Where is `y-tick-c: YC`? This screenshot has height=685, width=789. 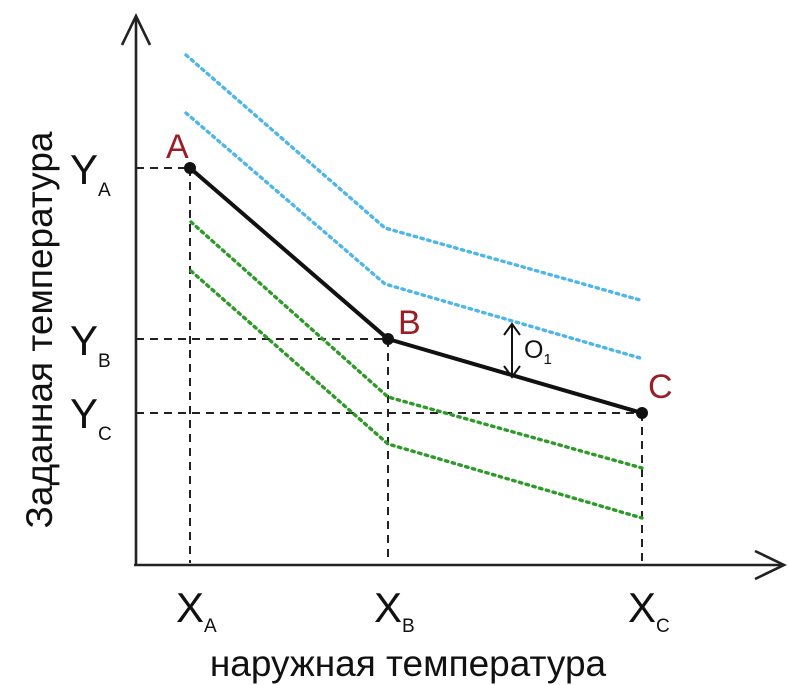
y-tick-c: YC is located at coordinates (91, 417).